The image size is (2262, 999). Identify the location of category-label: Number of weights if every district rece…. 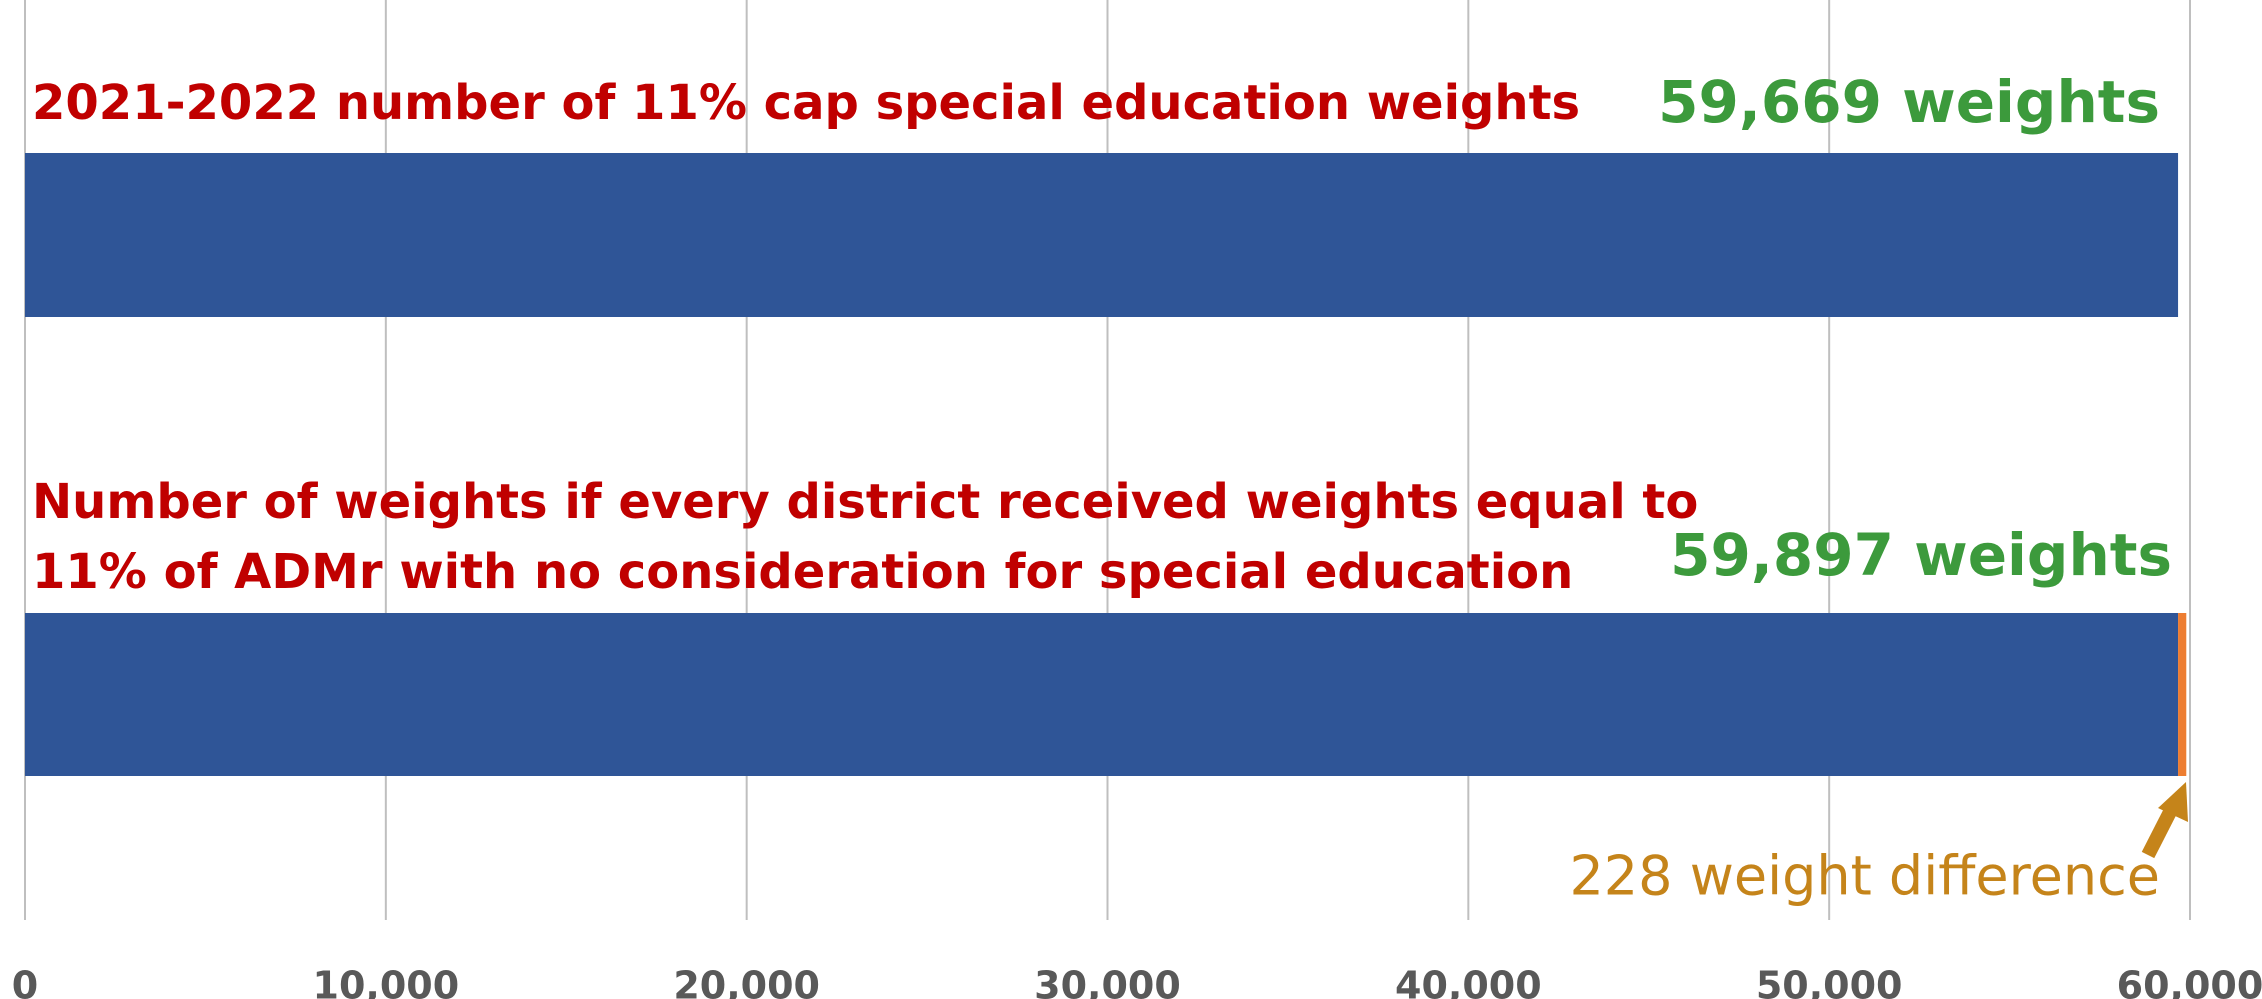
(865, 537).